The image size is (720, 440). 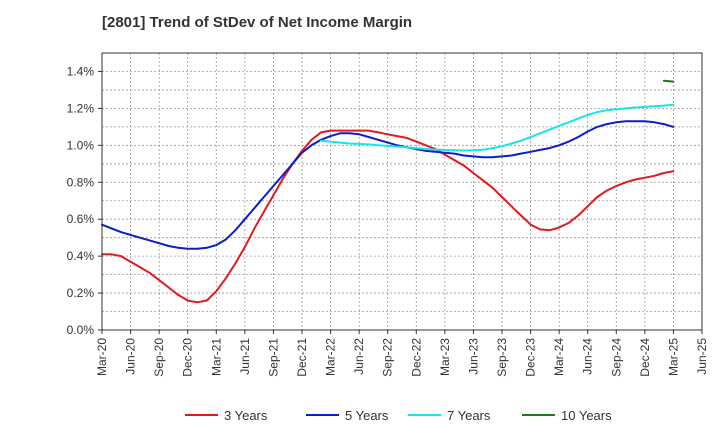 I want to click on x-tick-label: Dec-24, so click(x=645, y=357).